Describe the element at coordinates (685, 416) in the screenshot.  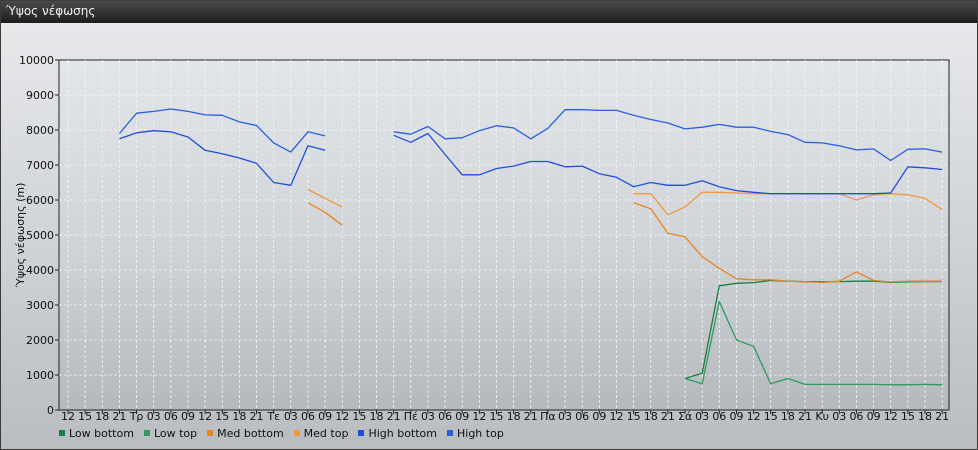
I see `x-tick-label: Σά` at that location.